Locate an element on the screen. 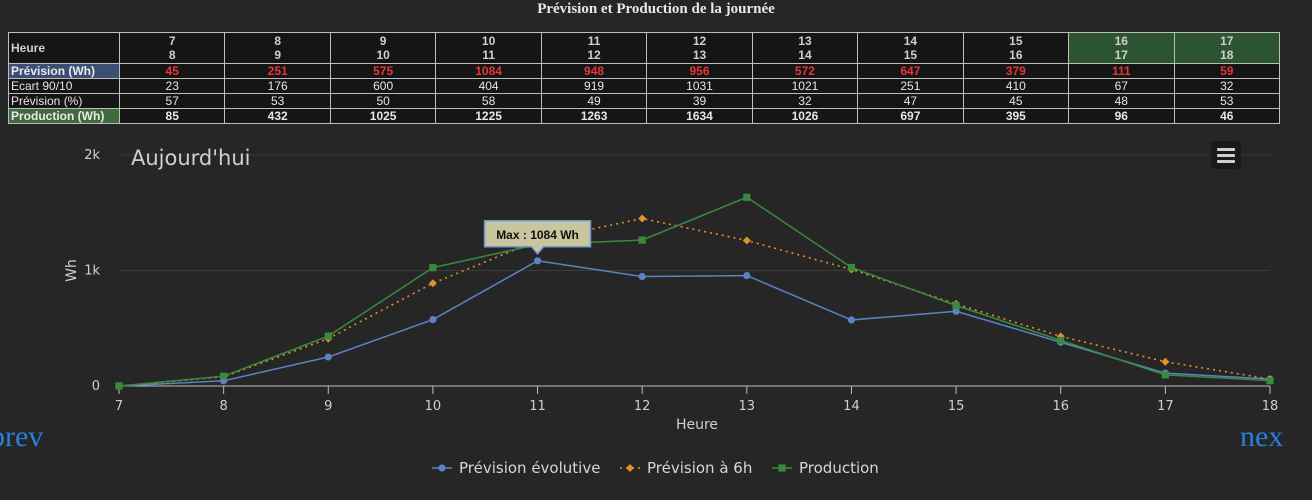  x-axis-label: Heure is located at coordinates (697, 425).